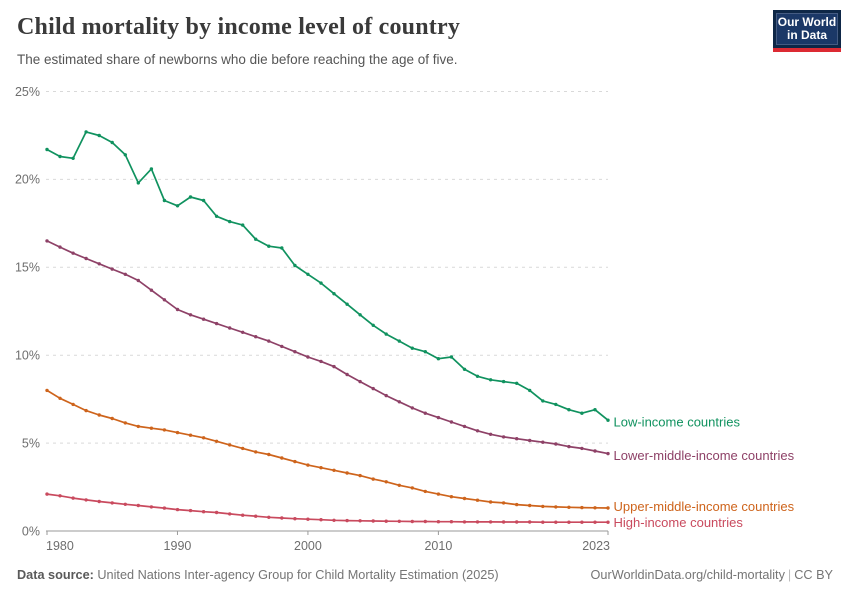  Describe the element at coordinates (438, 546) in the screenshot. I see `x-tick-label: 2010` at that location.